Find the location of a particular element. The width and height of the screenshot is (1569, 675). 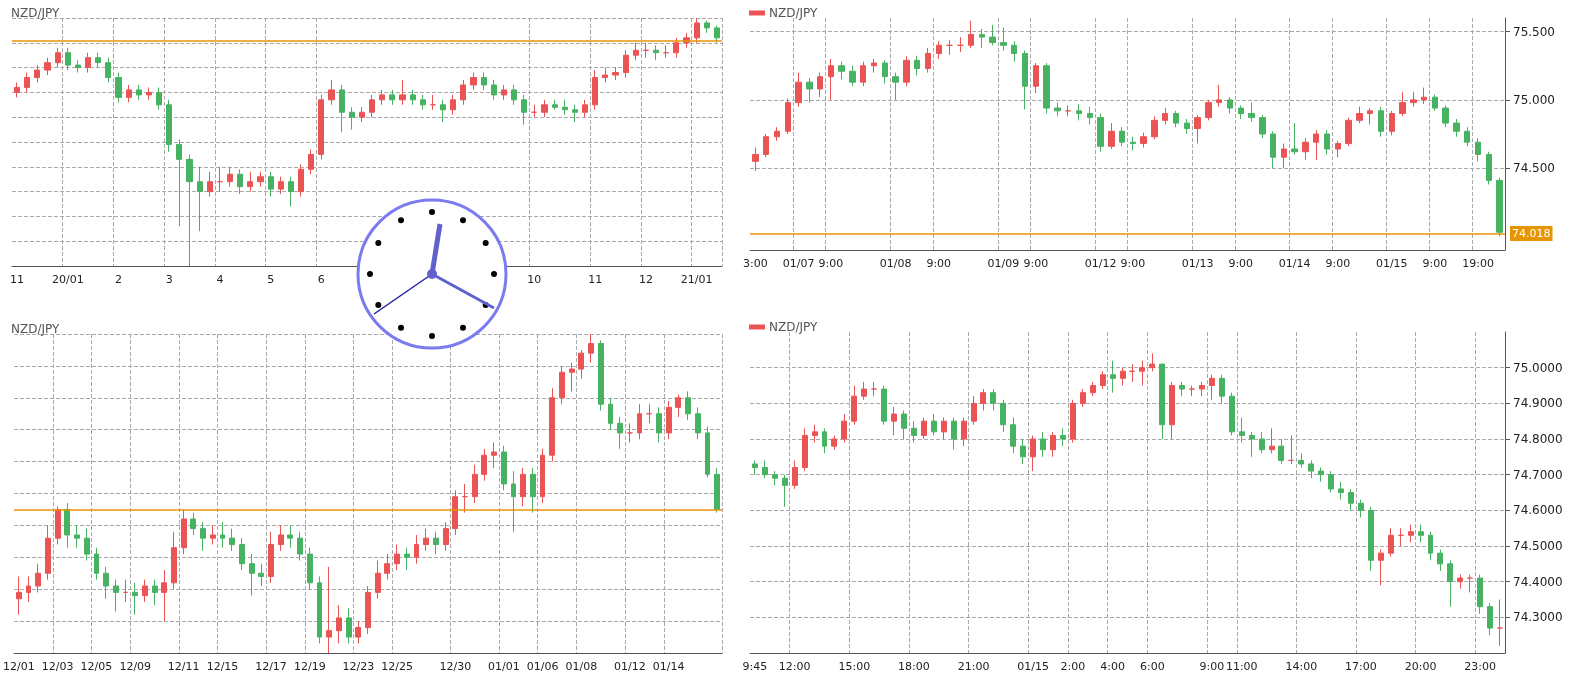

x-tick-label: 10 is located at coordinates (534, 279).